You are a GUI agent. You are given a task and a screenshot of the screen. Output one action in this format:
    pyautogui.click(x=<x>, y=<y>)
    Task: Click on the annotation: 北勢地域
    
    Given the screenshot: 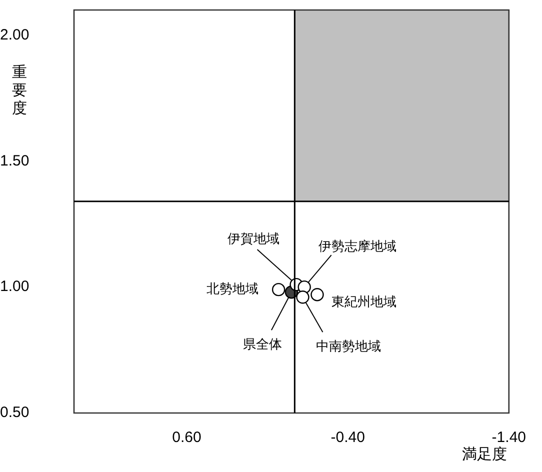 What is the action you would take?
    pyautogui.click(x=232, y=288)
    